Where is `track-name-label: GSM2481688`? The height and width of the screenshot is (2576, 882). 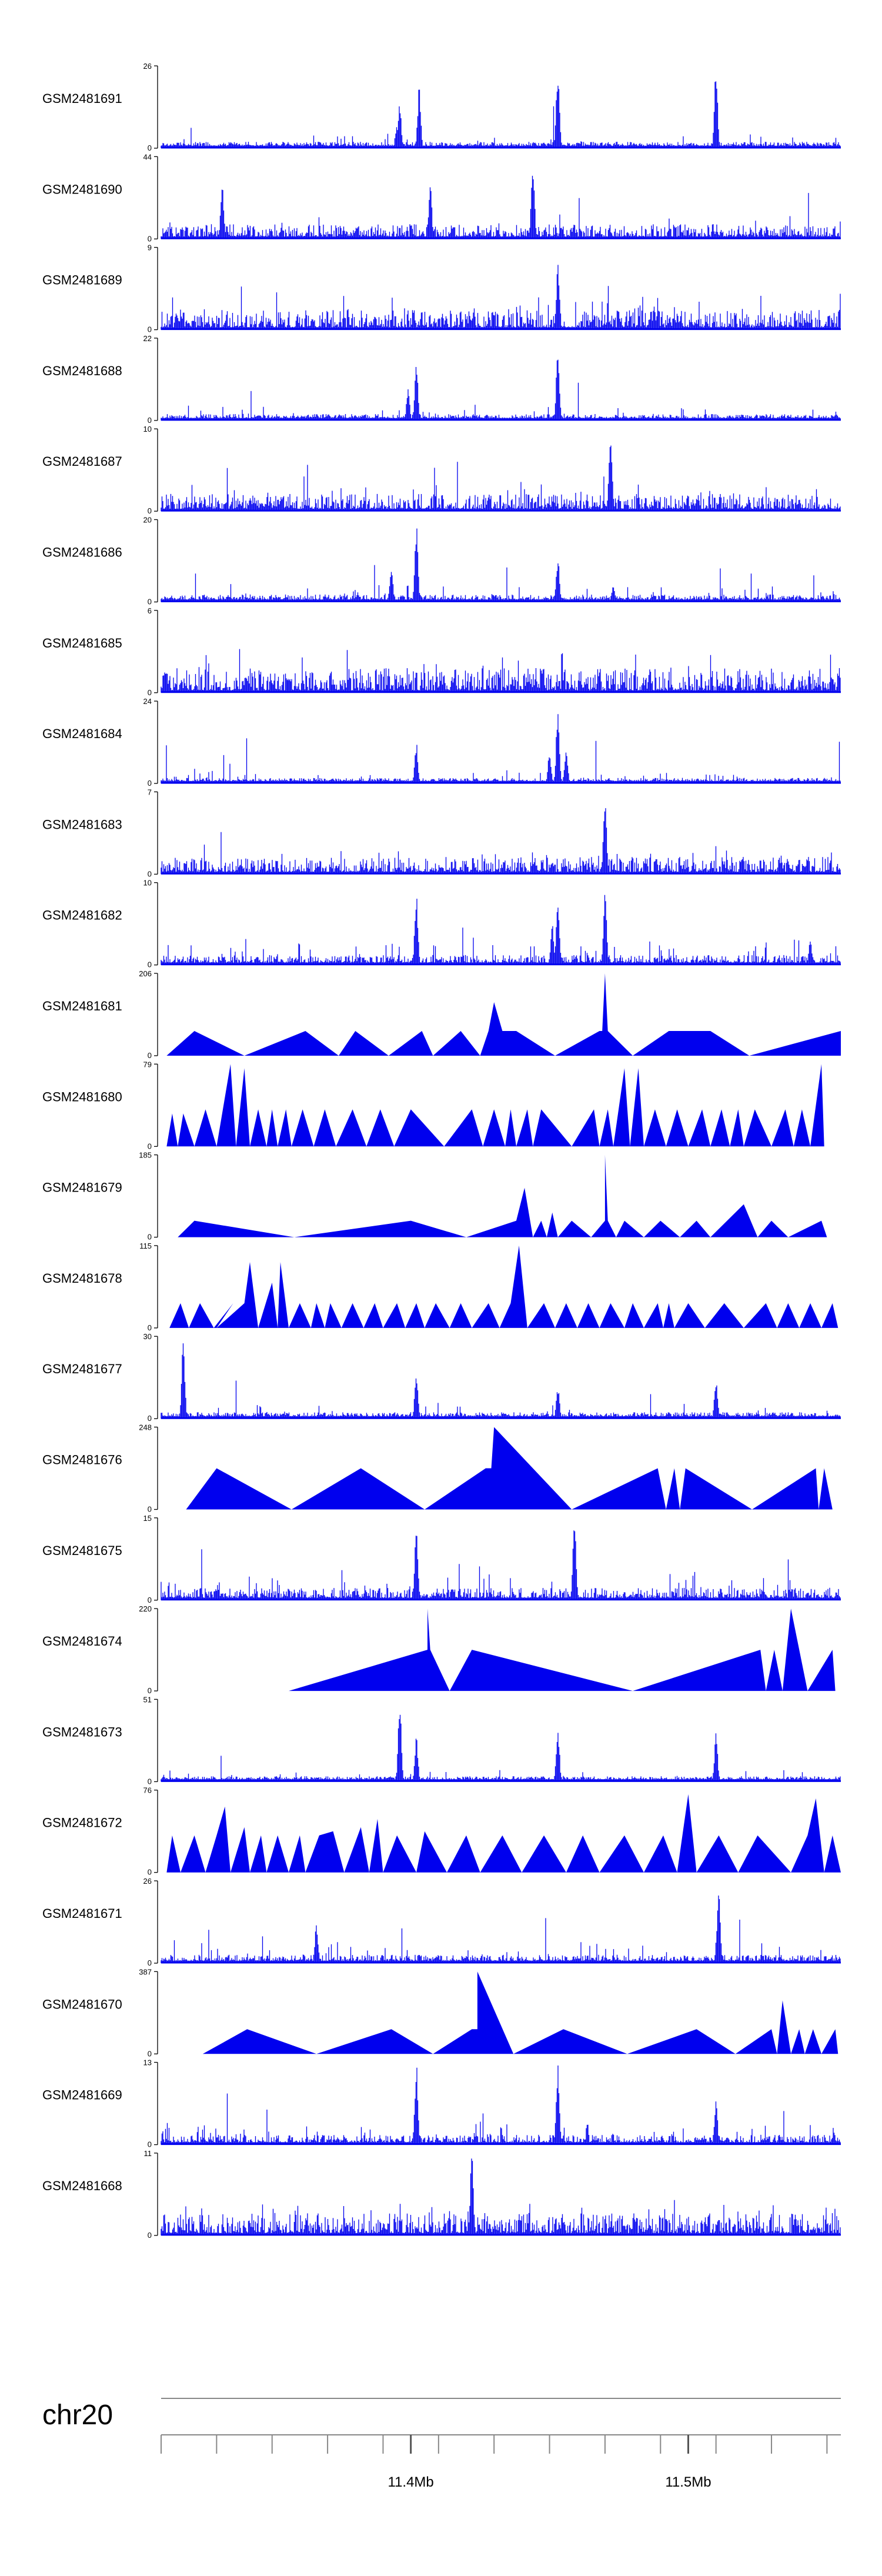
track-name-label: GSM2481688 is located at coordinates (82, 370).